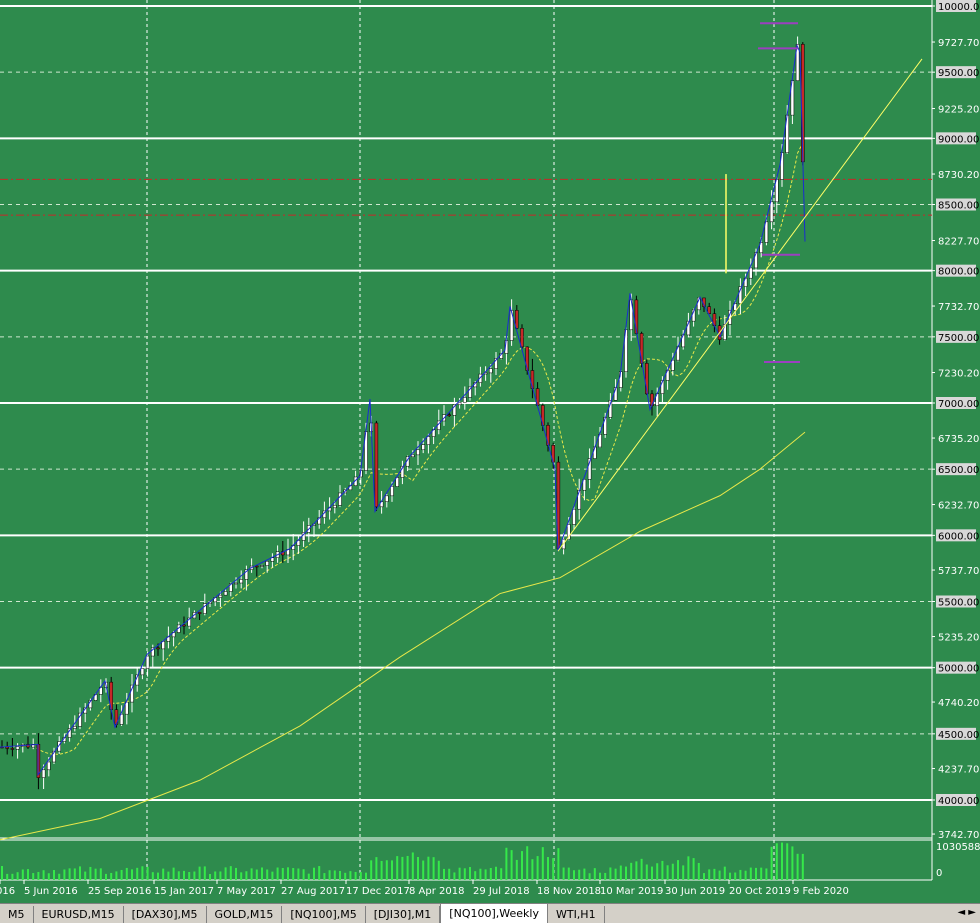 The image size is (980, 923). What do you see at coordinates (958, 703) in the screenshot?
I see `price-label: 4740.20` at bounding box center [958, 703].